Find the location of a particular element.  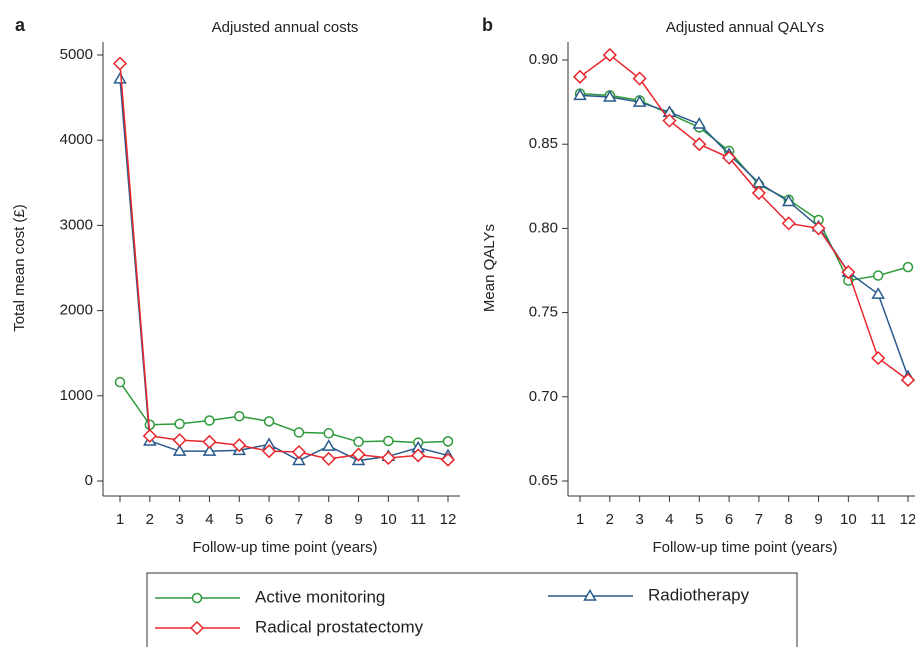

y-tick-label: 1000 is located at coordinates (76, 395).